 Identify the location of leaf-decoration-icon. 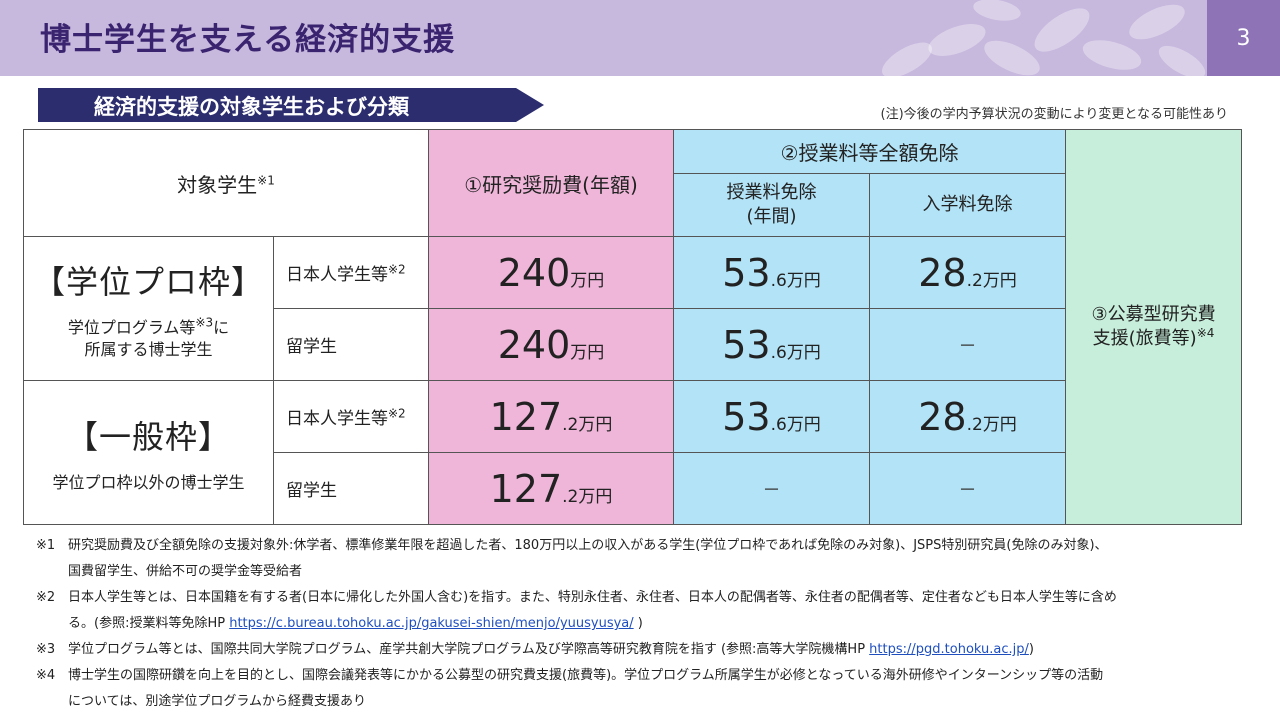
(1044, 38).